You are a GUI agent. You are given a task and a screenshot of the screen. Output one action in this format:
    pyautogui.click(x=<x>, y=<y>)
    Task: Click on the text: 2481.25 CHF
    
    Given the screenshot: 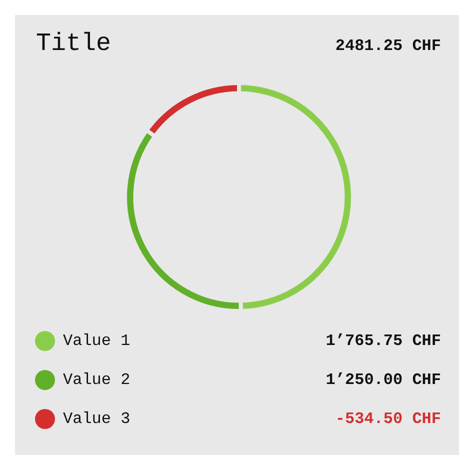 What is the action you would take?
    pyautogui.click(x=388, y=46)
    